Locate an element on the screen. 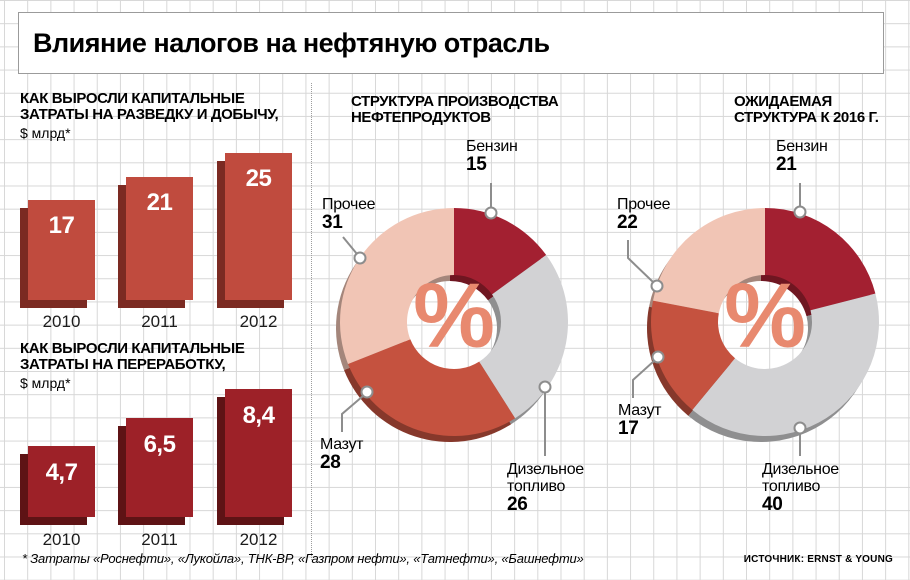 This screenshot has width=910, height=580. bar-value-label: 17 is located at coordinates (61, 225).